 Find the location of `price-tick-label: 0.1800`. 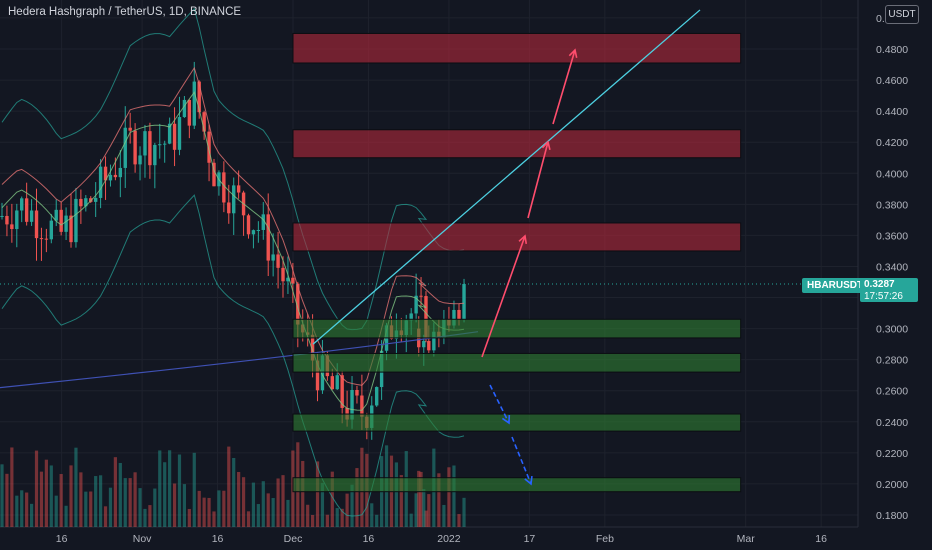

price-tick-label: 0.1800 is located at coordinates (892, 516).